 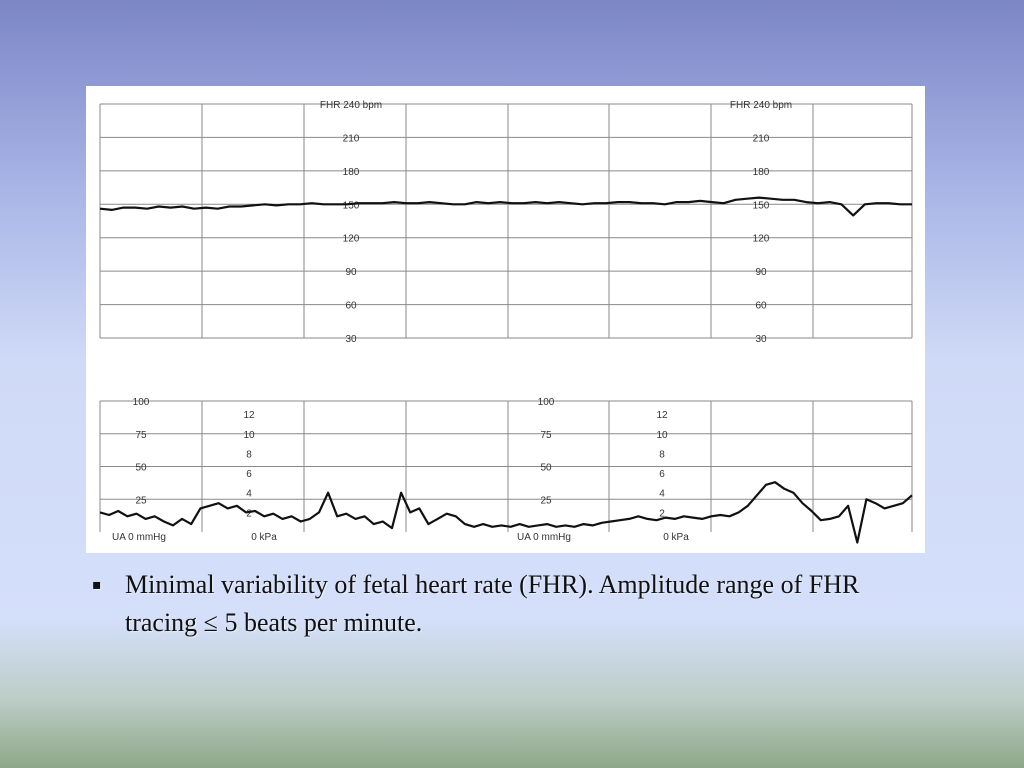 What do you see at coordinates (505, 206) in the screenshot?
I see `fhr-trace-line` at bounding box center [505, 206].